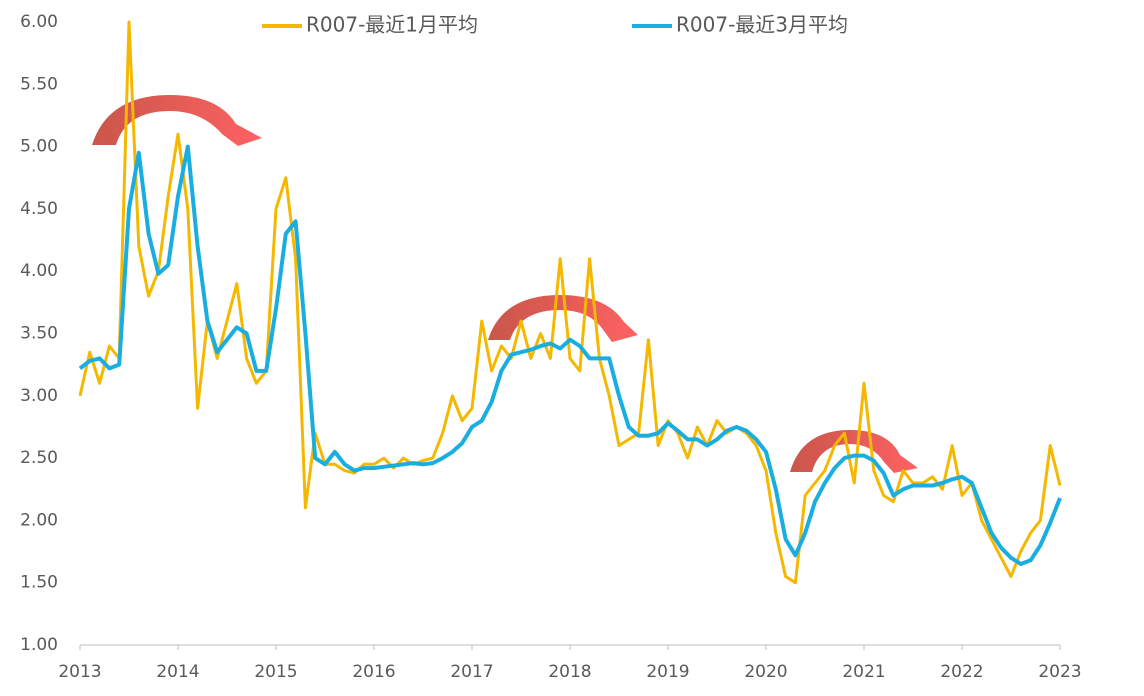 The width and height of the screenshot is (1144, 696). I want to click on x-tick-label: 2021, so click(863, 672).